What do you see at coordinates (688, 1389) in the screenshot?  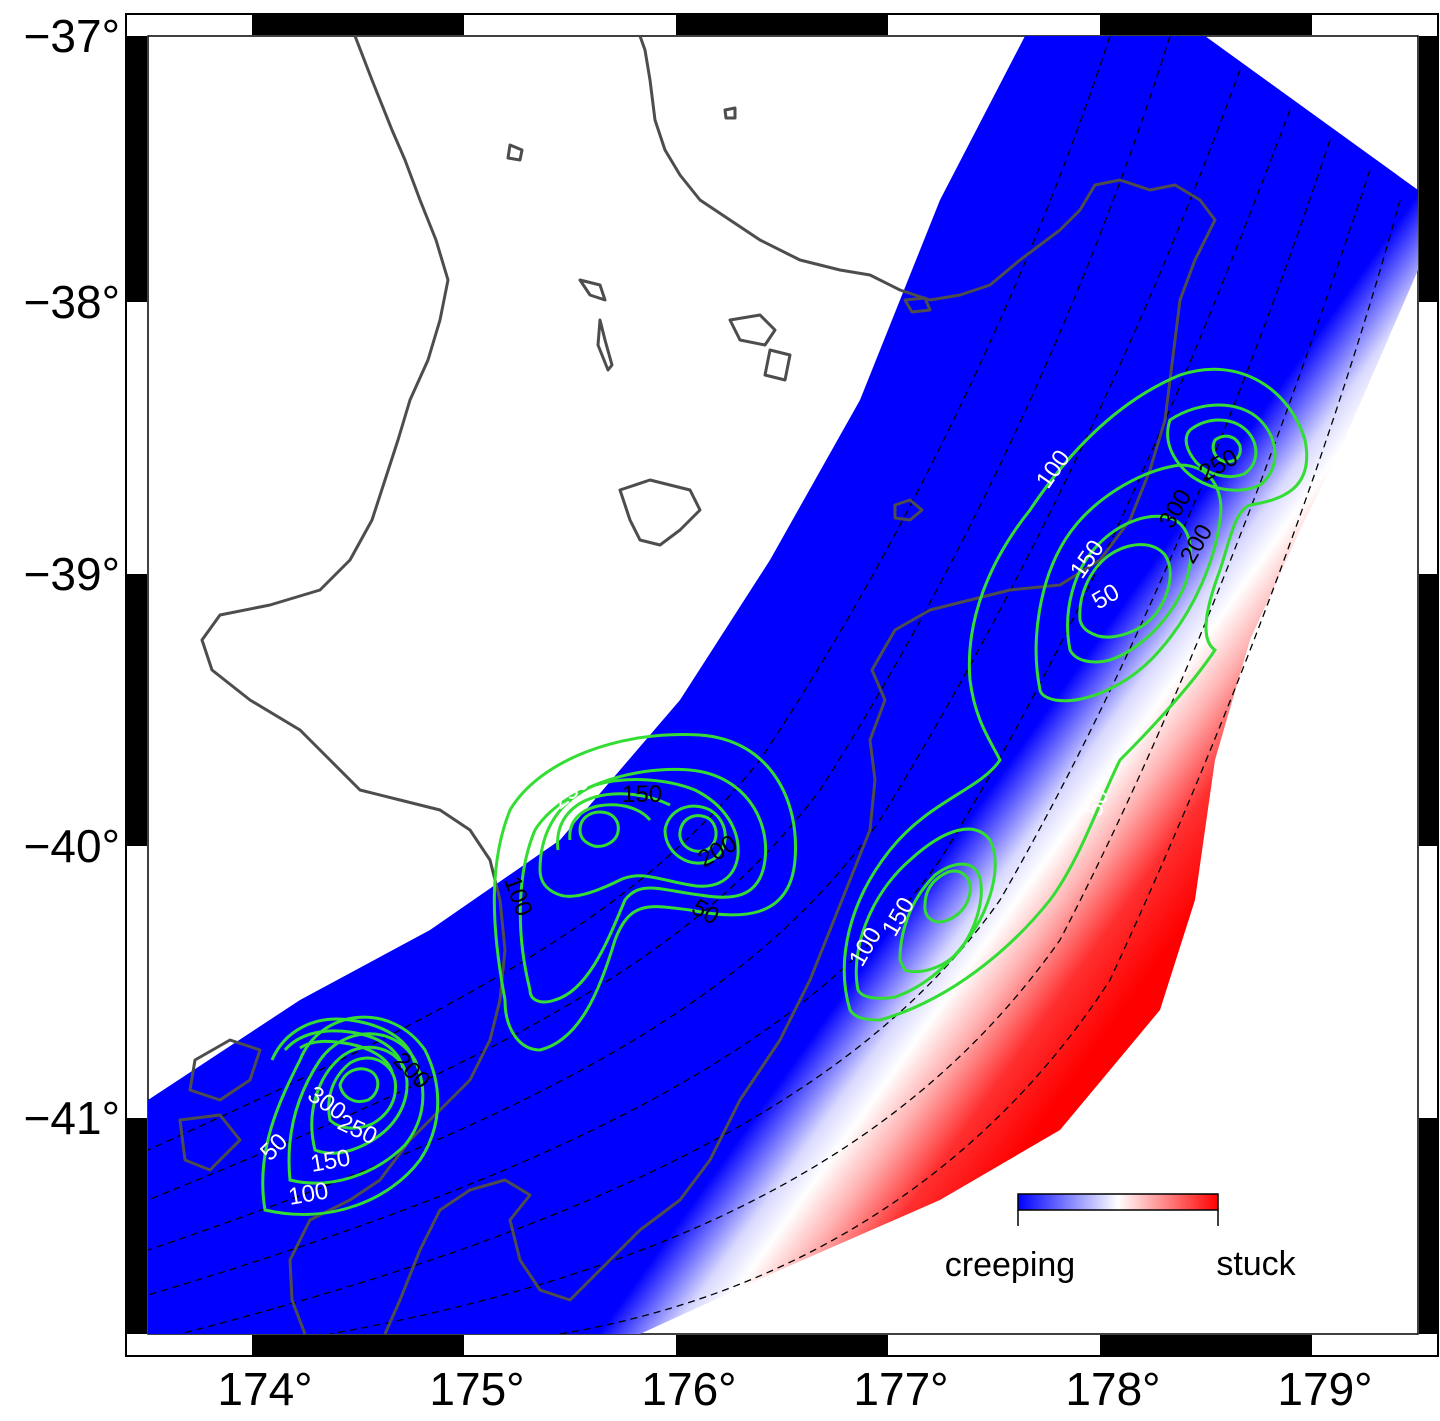 I see `lon-tick-label: 176°` at bounding box center [688, 1389].